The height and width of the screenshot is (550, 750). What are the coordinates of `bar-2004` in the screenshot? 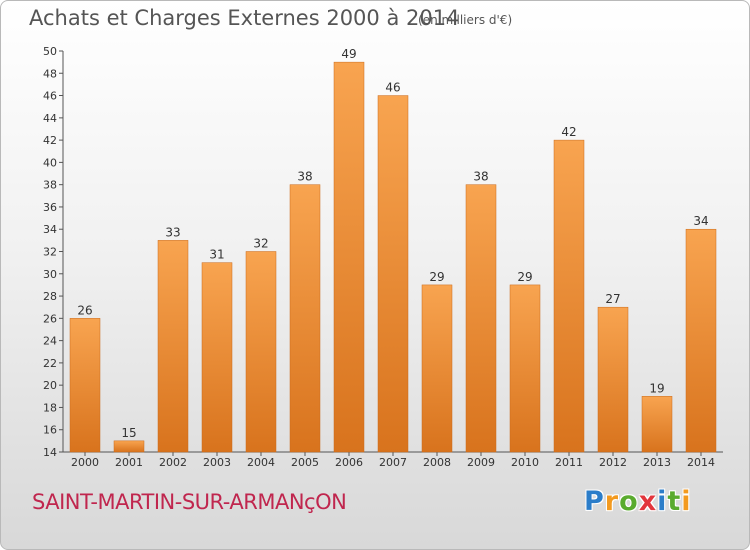 It's located at (261, 352).